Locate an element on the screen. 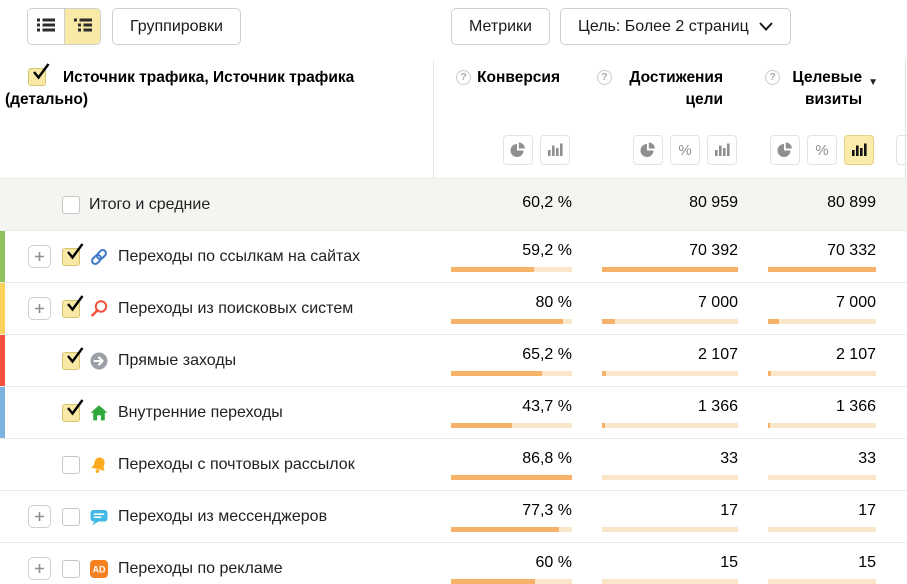 The width and height of the screenshot is (907, 584). goal-reaches-cell: 15 is located at coordinates (655, 563).